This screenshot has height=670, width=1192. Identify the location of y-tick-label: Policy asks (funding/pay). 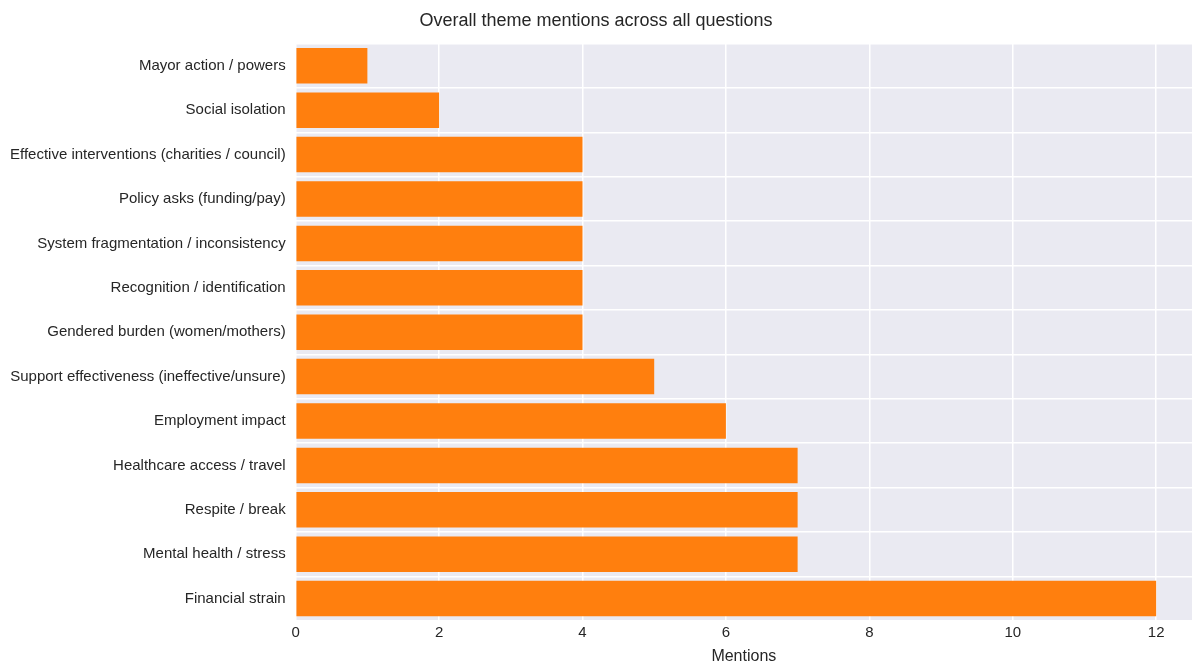
(202, 198).